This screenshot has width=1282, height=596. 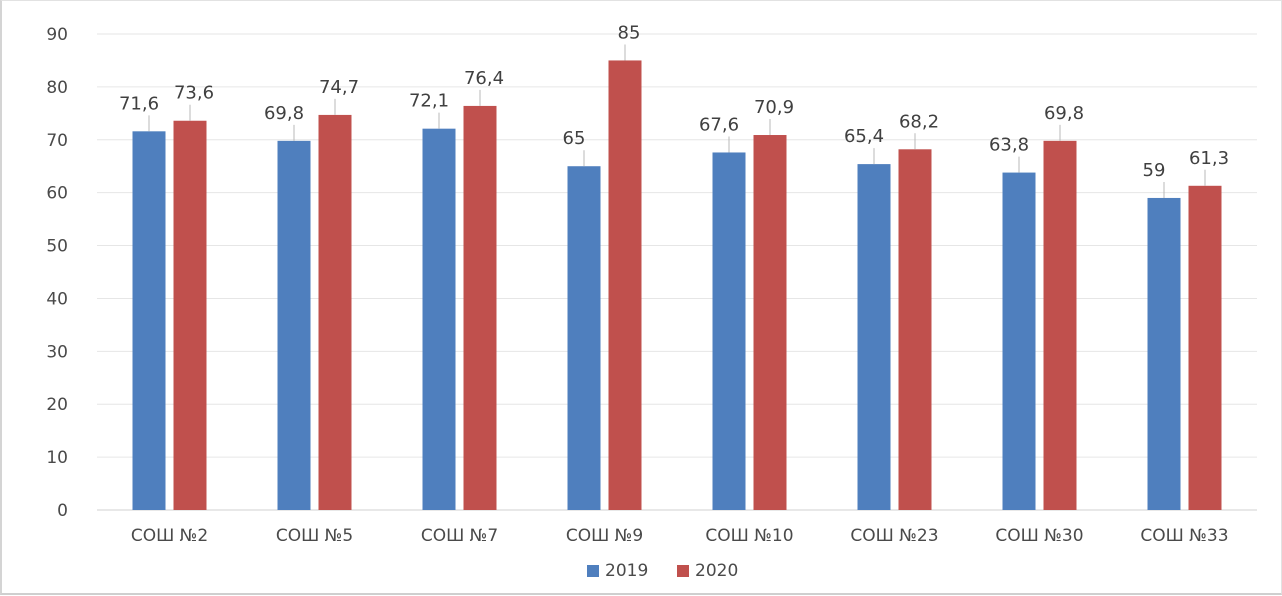 What do you see at coordinates (749, 536) in the screenshot?
I see `x-category-label: СОШ №10` at bounding box center [749, 536].